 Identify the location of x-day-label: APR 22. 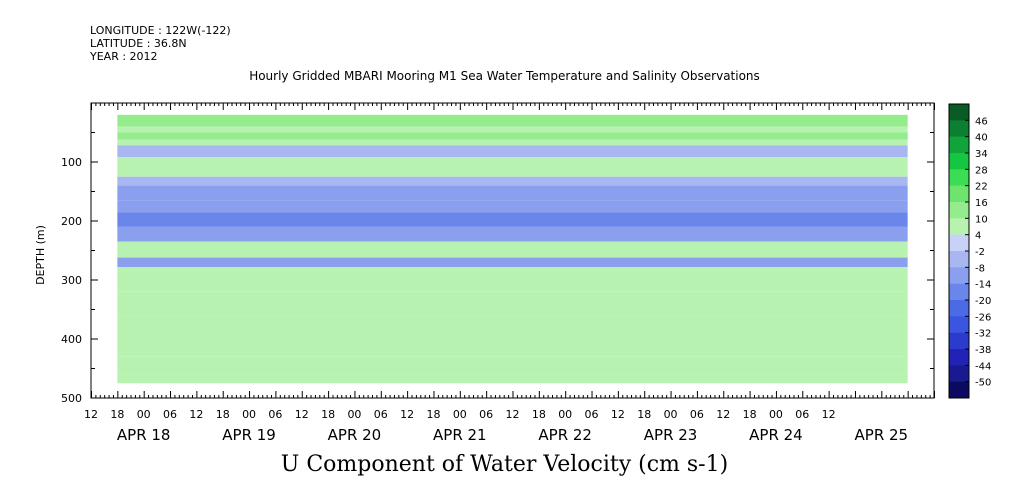
(565, 435).